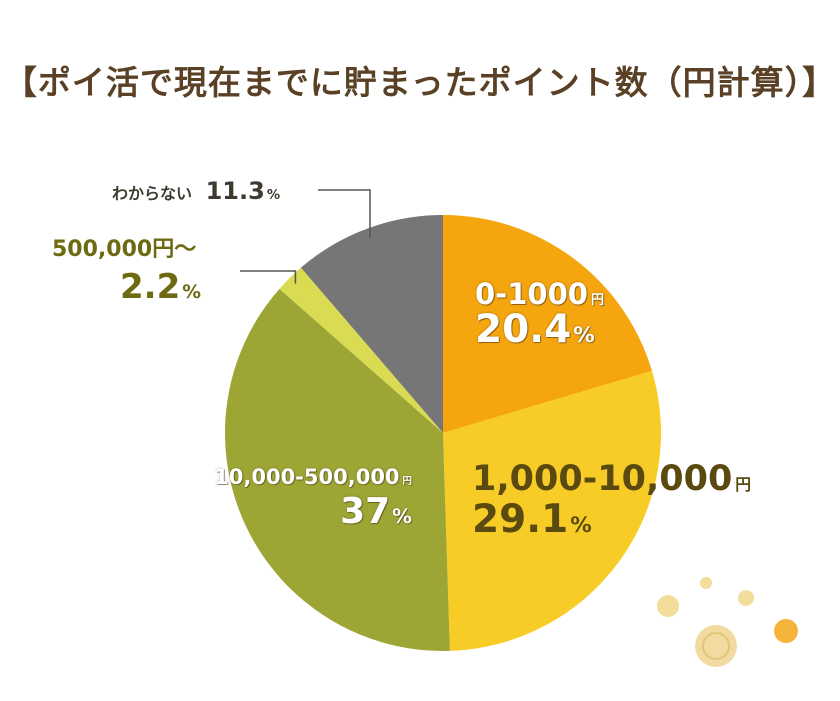  I want to click on label-slice-0: 0-1000 円 20.4%, so click(539, 314).